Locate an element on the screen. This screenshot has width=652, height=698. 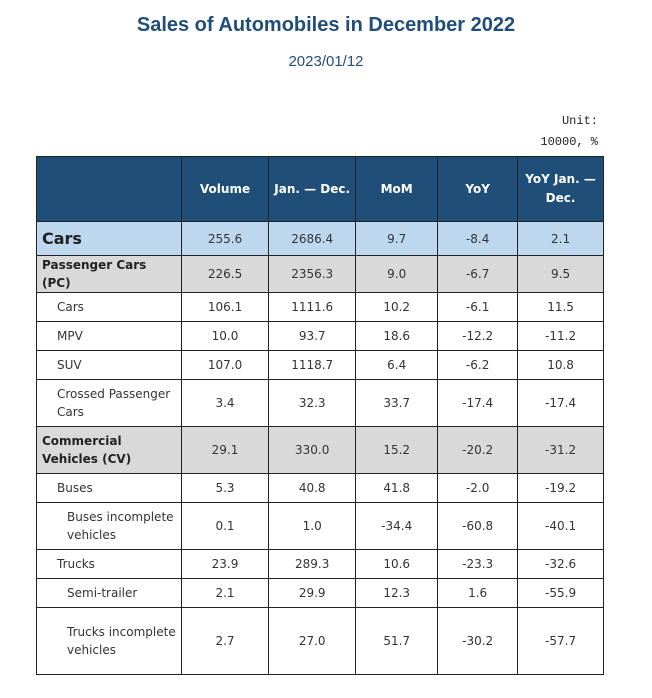
table-cell: 0.1 is located at coordinates (225, 526).